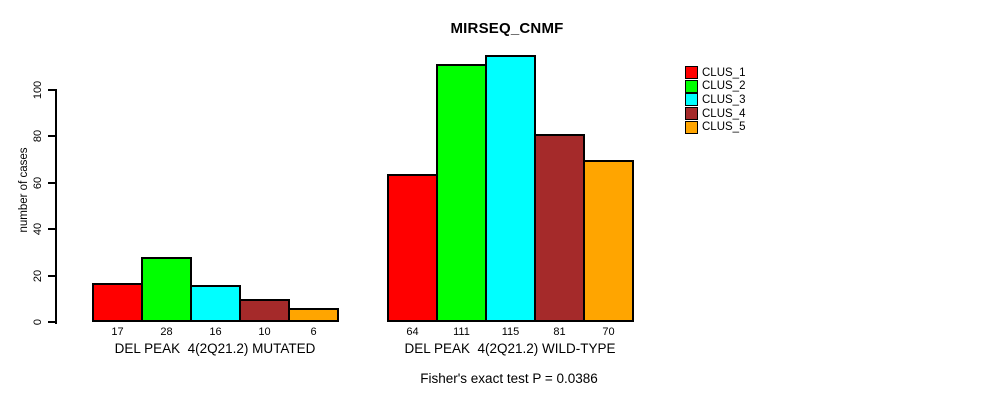 This screenshot has width=990, height=400. I want to click on legend-entry-clus_5: CLUS_5, so click(715, 127).